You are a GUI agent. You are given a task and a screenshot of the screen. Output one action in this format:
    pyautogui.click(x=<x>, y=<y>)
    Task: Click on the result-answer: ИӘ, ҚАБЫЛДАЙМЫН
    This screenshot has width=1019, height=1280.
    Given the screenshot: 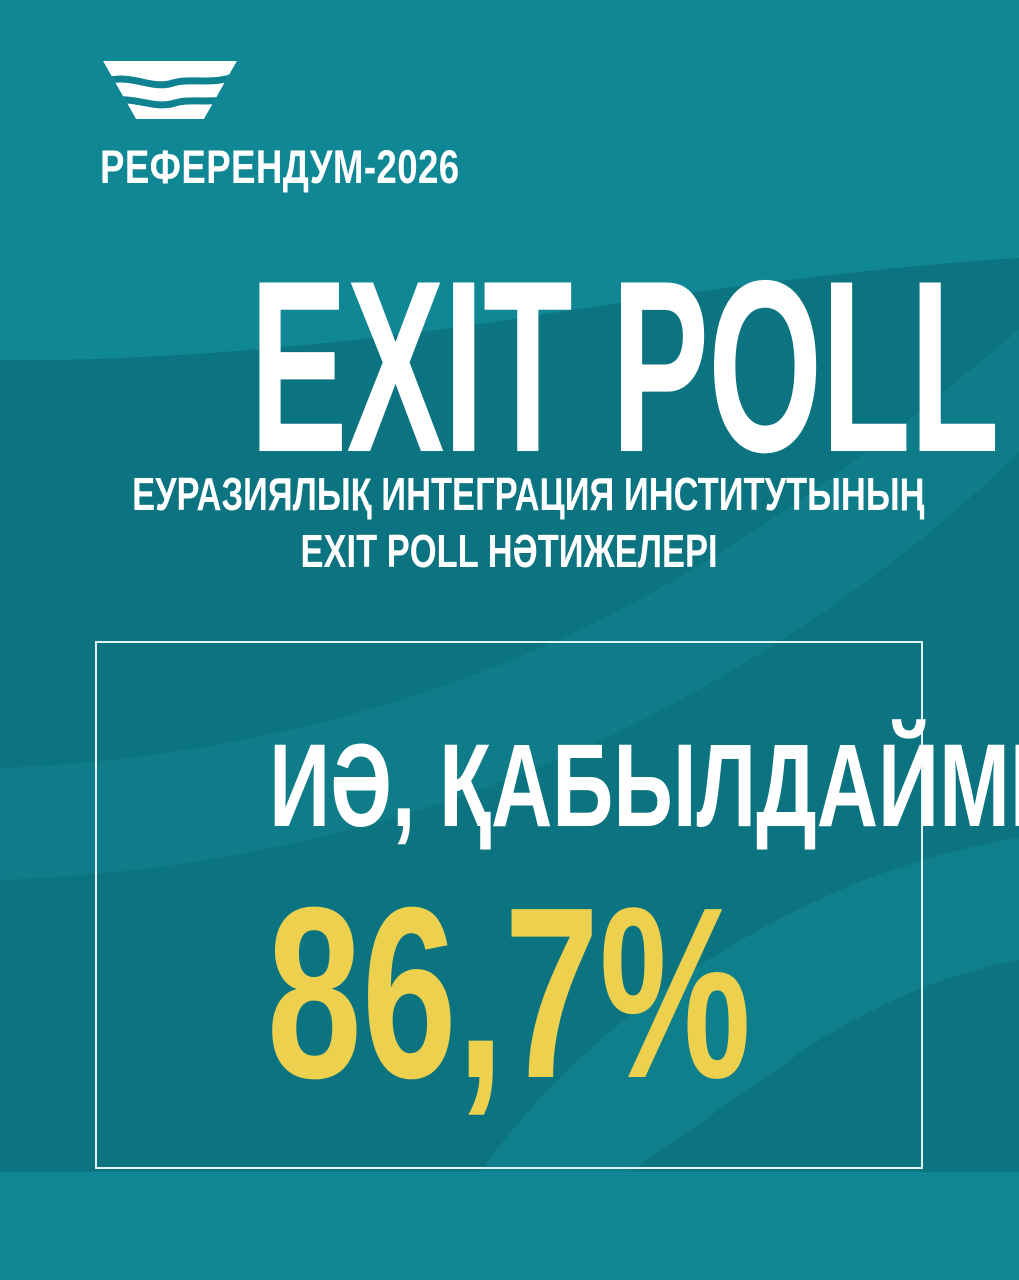 What is the action you would take?
    pyautogui.click(x=558, y=786)
    